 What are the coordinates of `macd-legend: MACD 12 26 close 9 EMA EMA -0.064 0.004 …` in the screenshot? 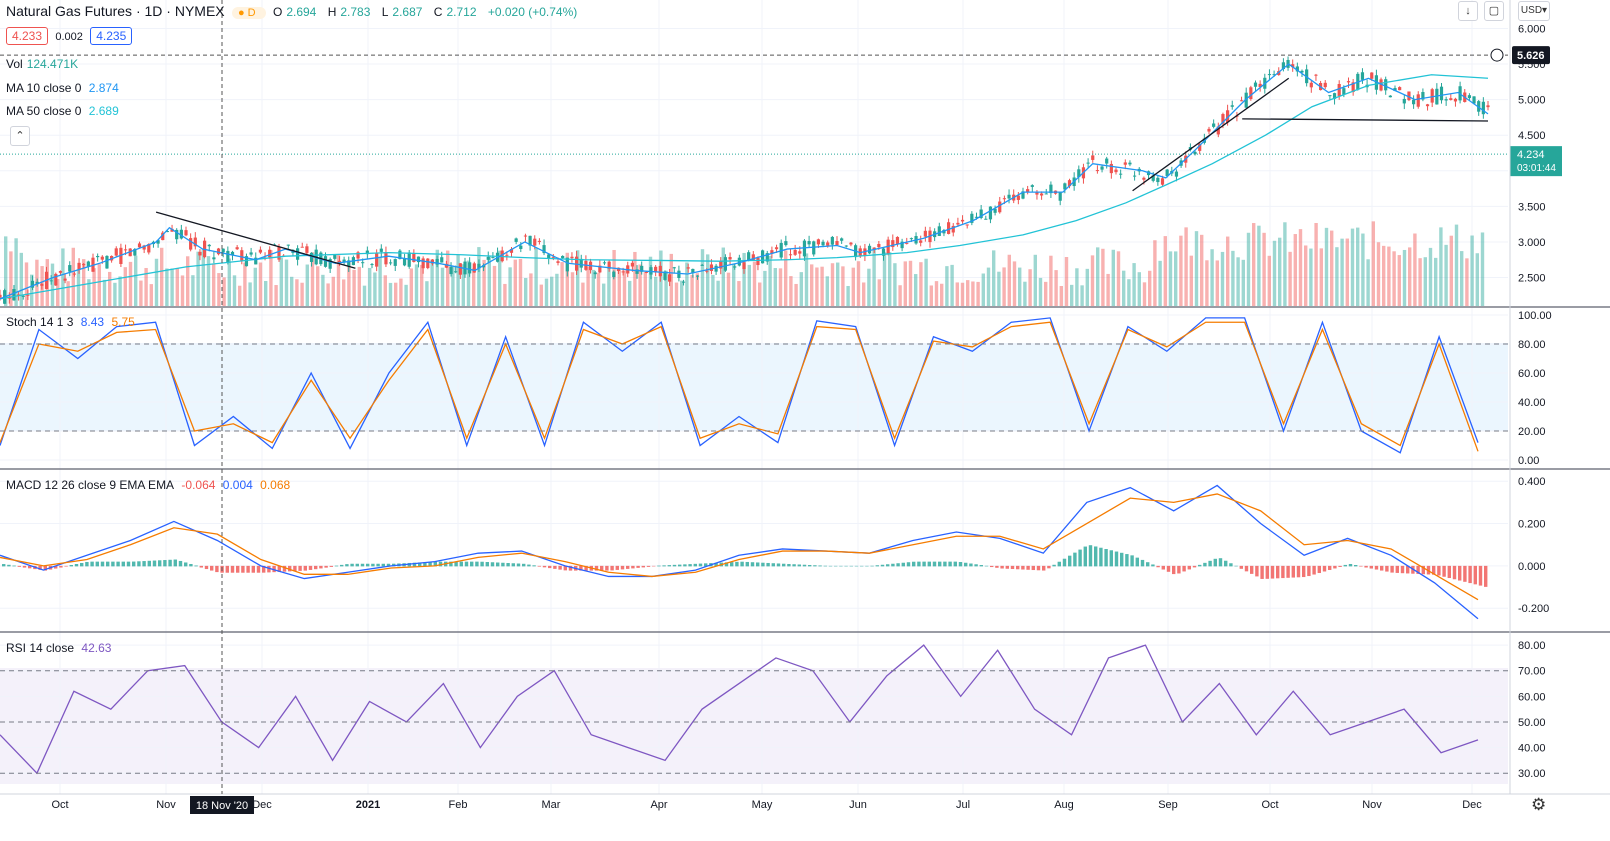 It's located at (150, 485).